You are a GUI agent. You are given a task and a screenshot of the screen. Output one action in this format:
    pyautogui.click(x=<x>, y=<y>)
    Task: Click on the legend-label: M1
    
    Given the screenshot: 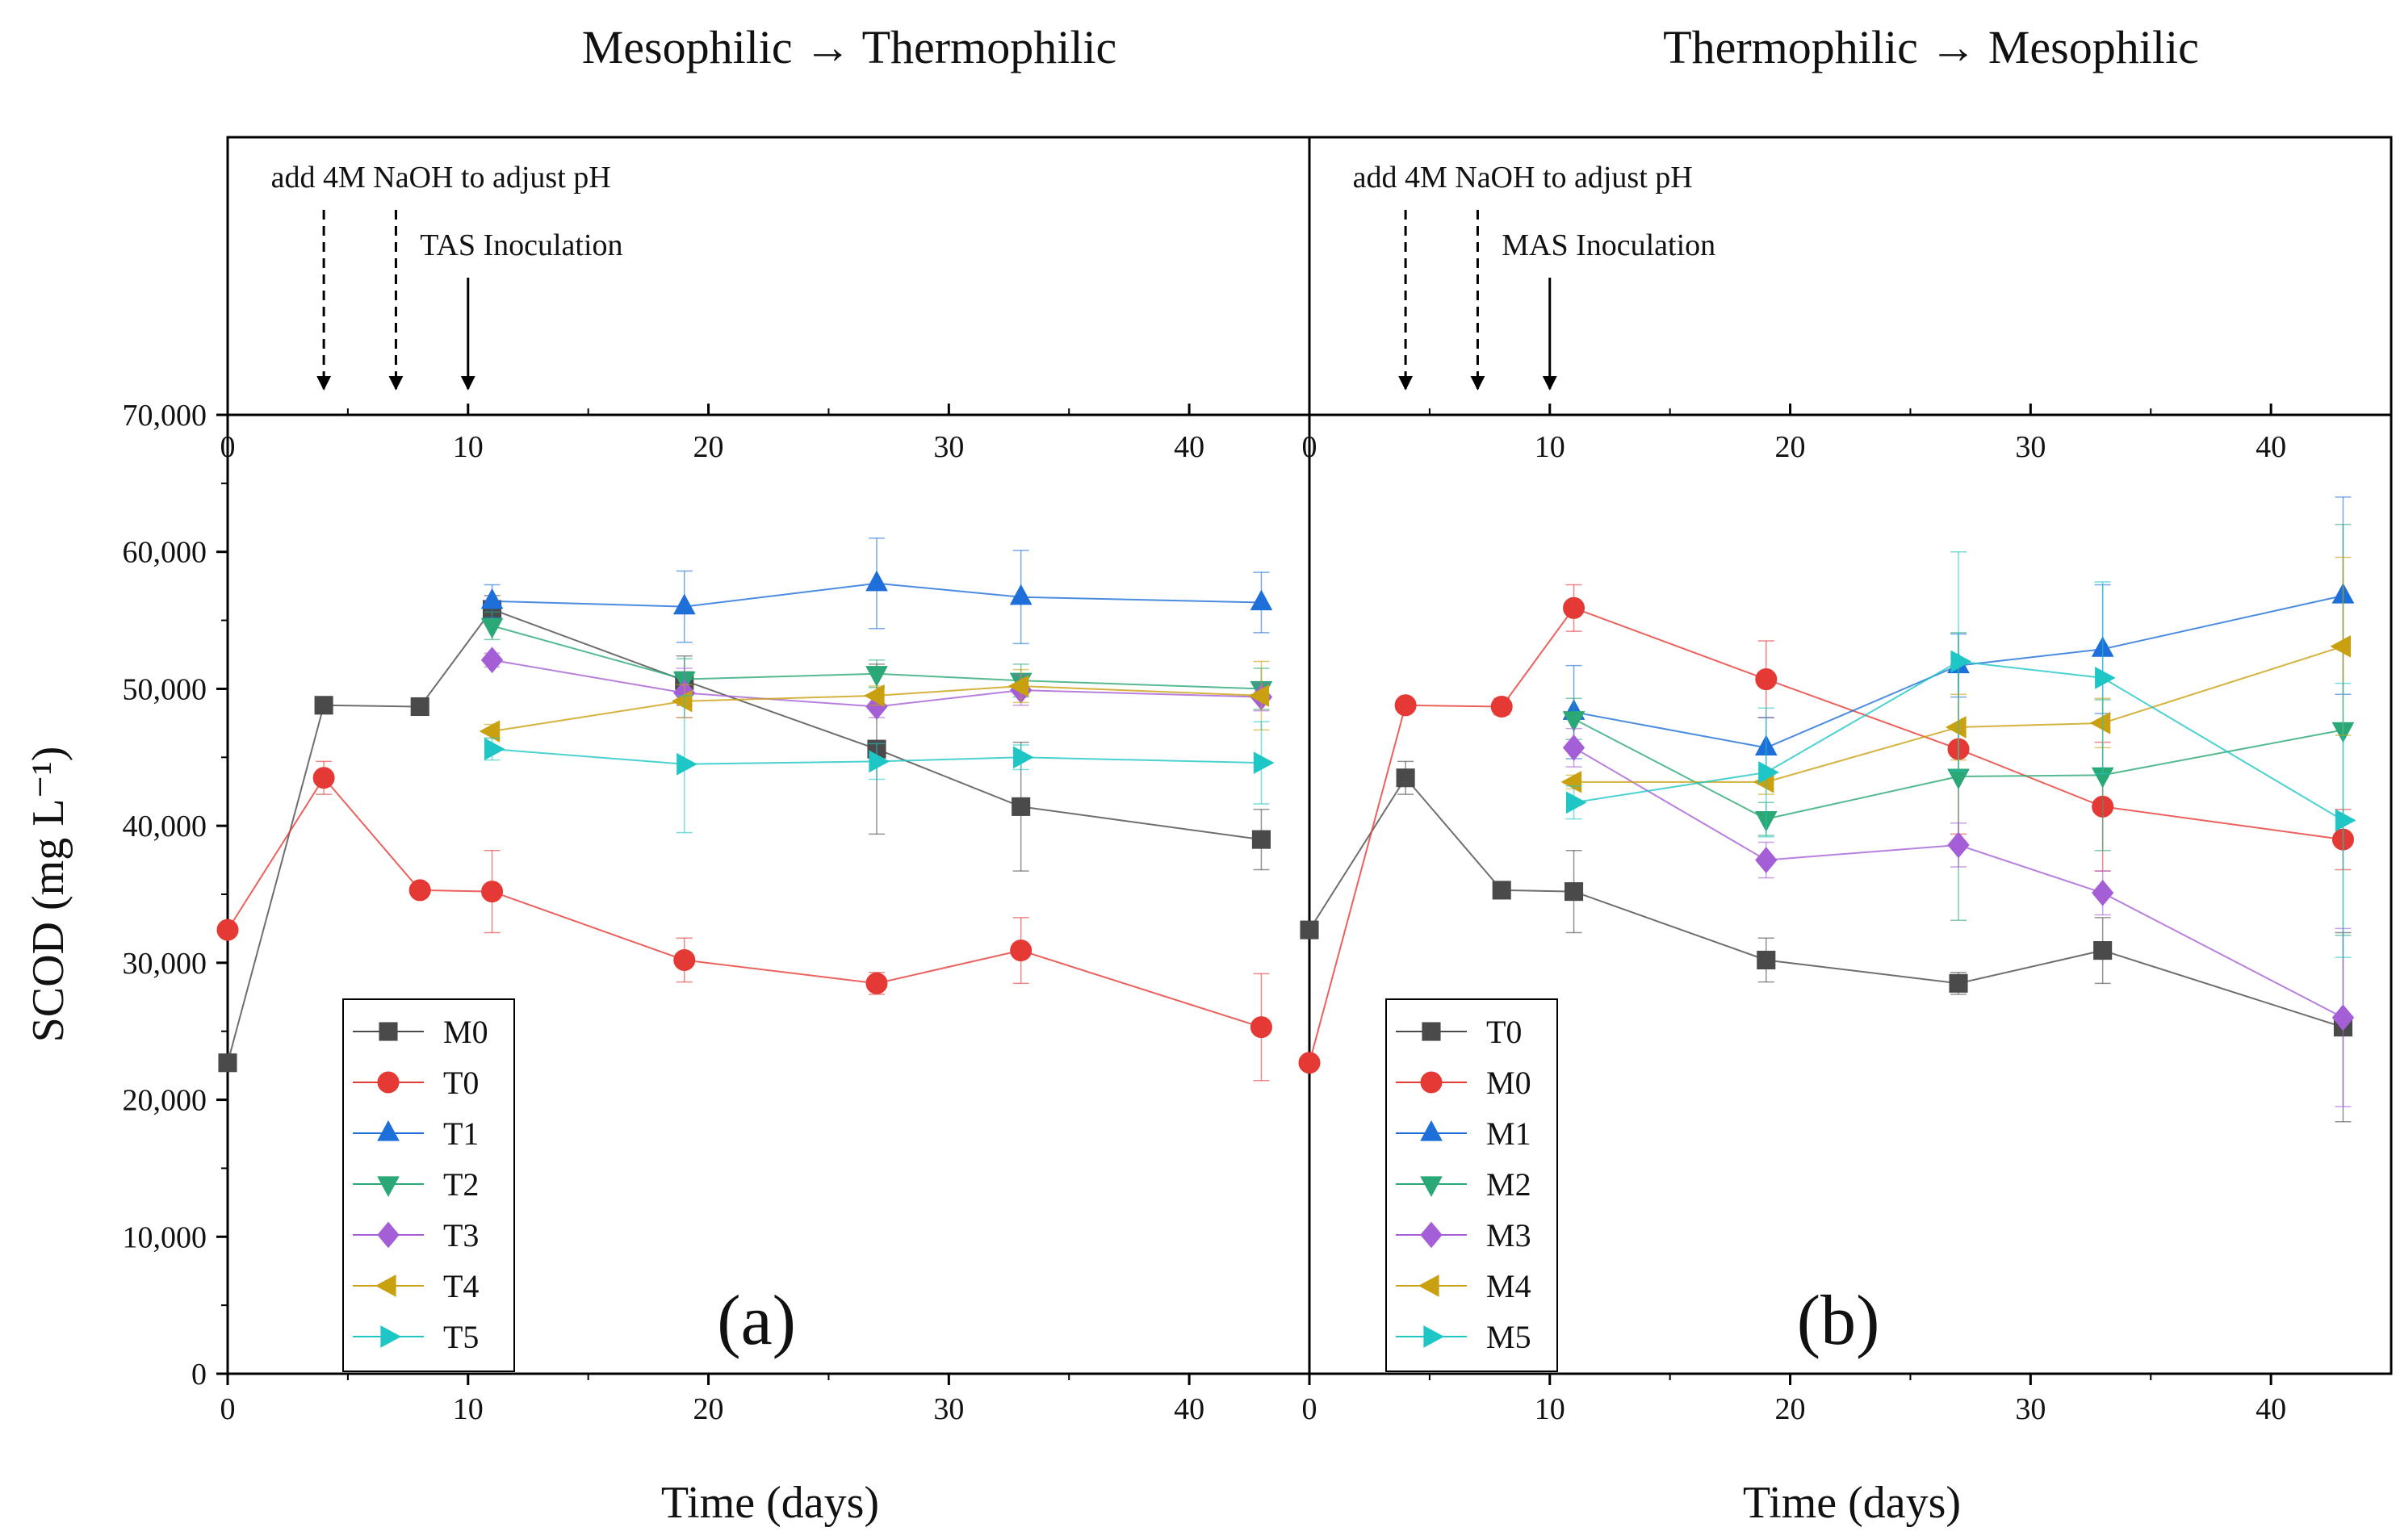 What is the action you would take?
    pyautogui.click(x=1508, y=1133)
    